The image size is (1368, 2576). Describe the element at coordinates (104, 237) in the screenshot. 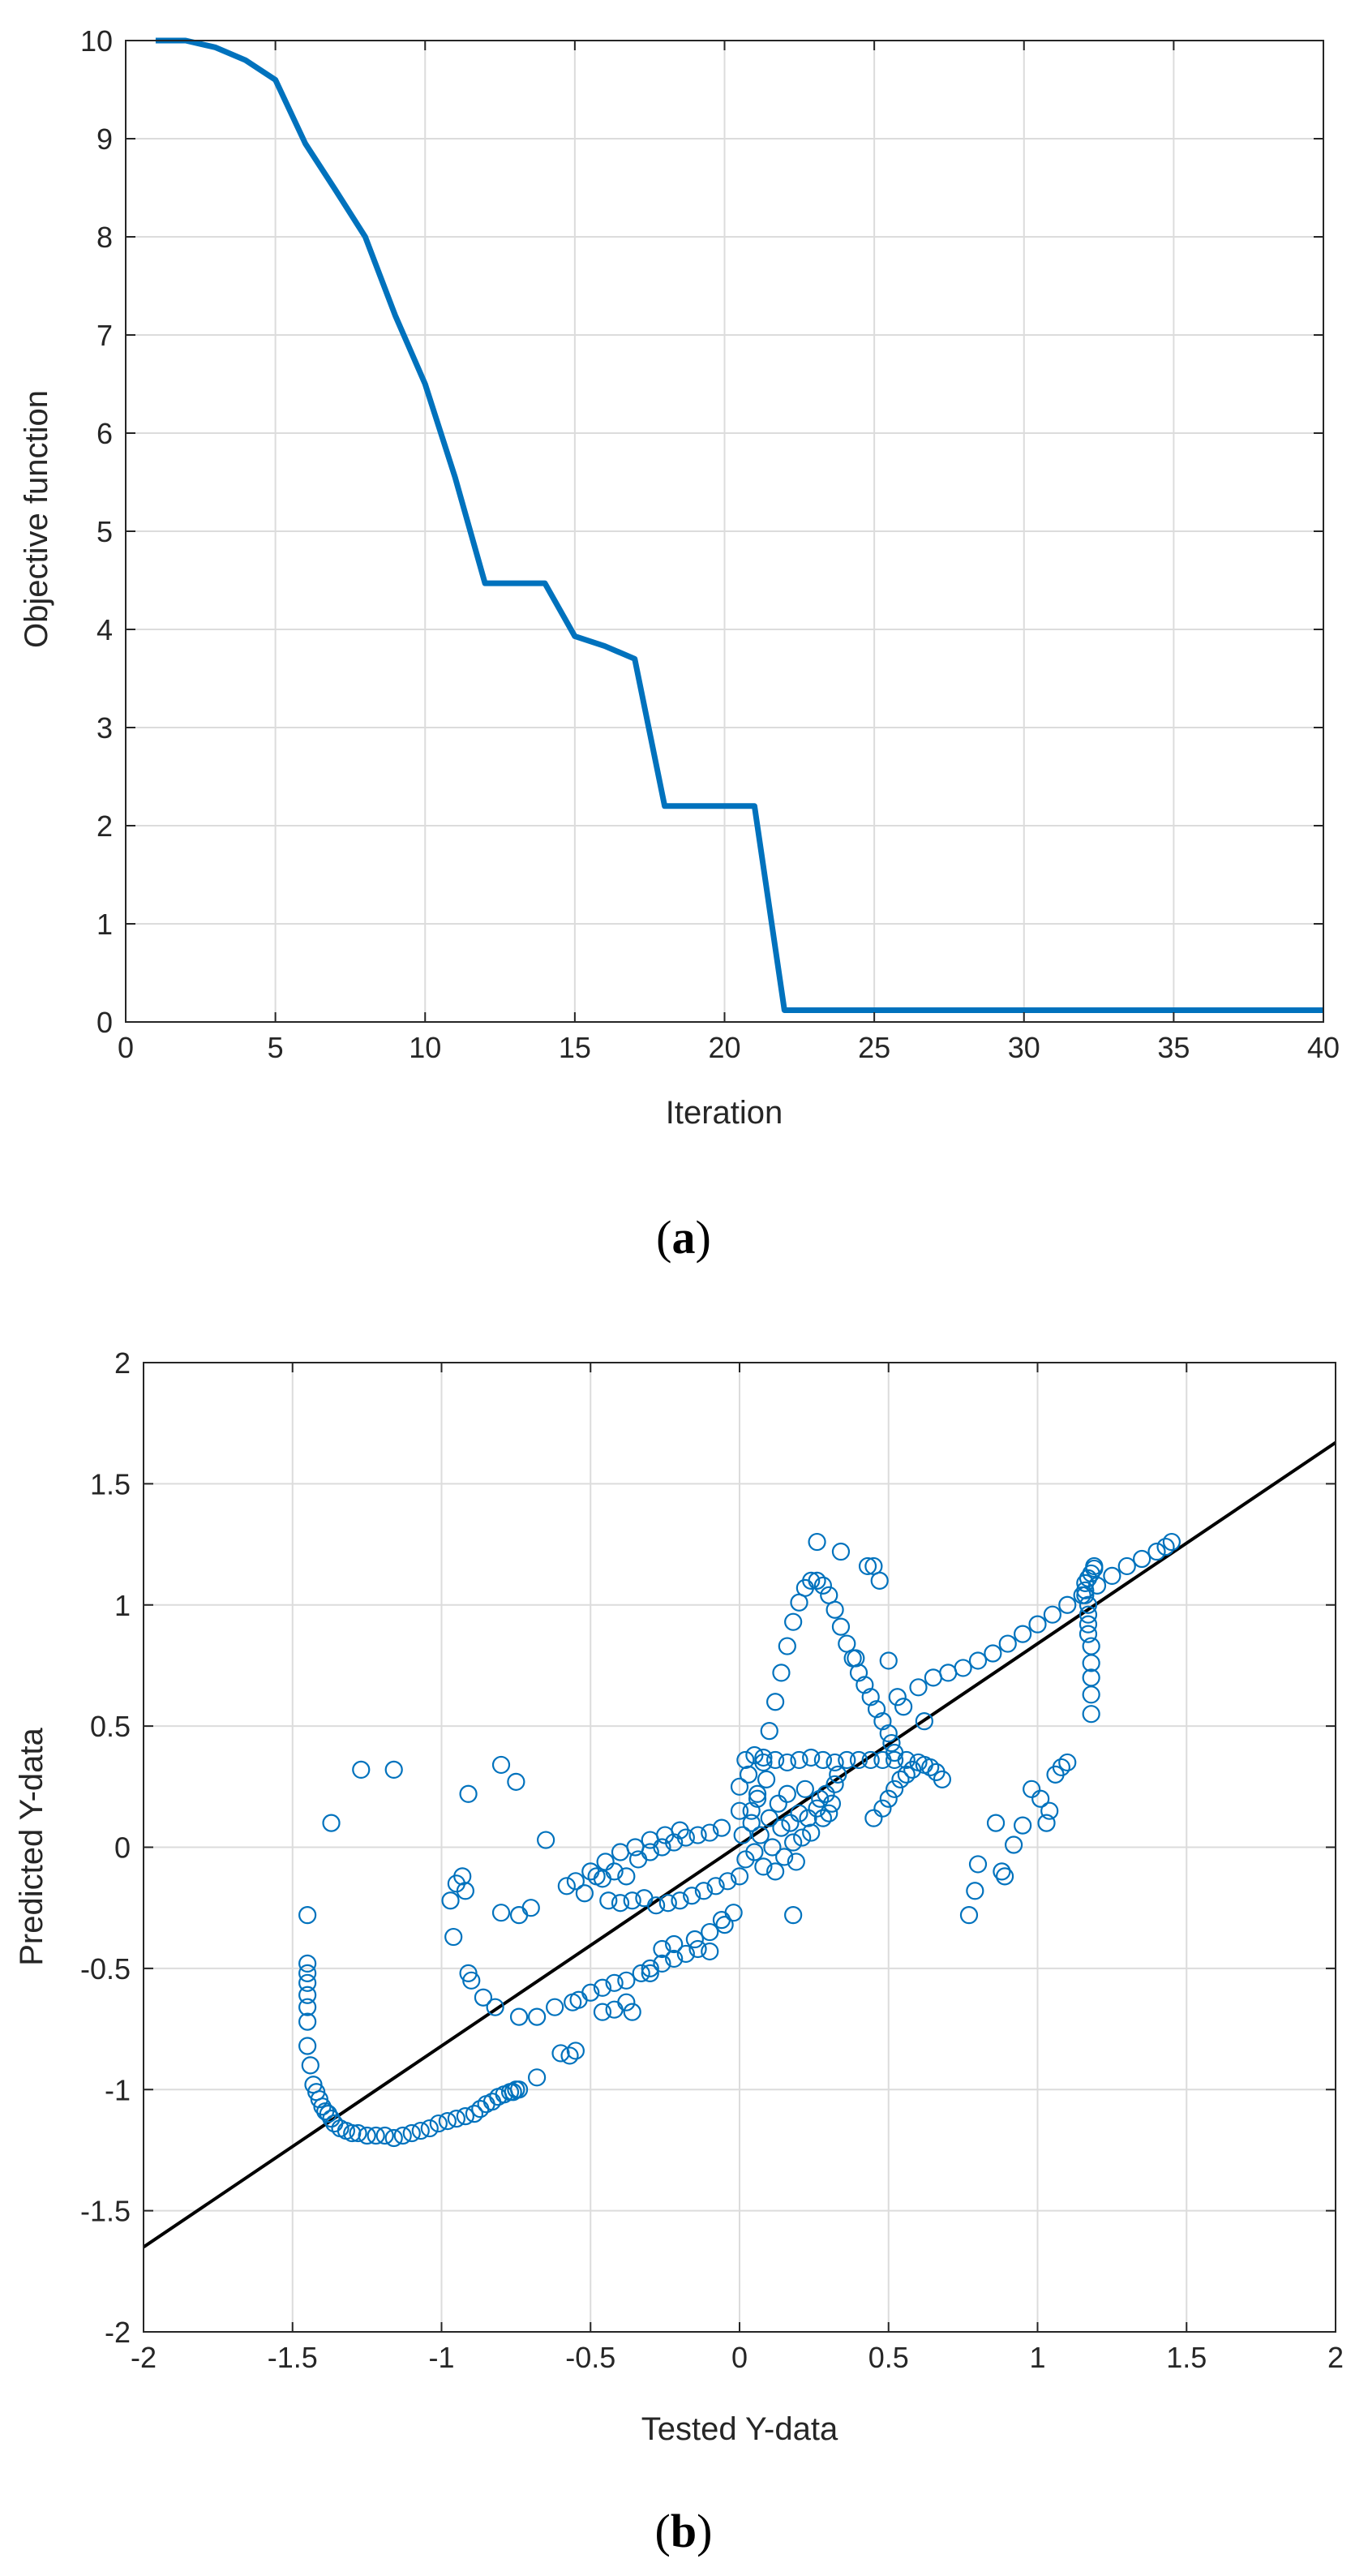

I see `panel-a-y-tick-label: 8` at that location.